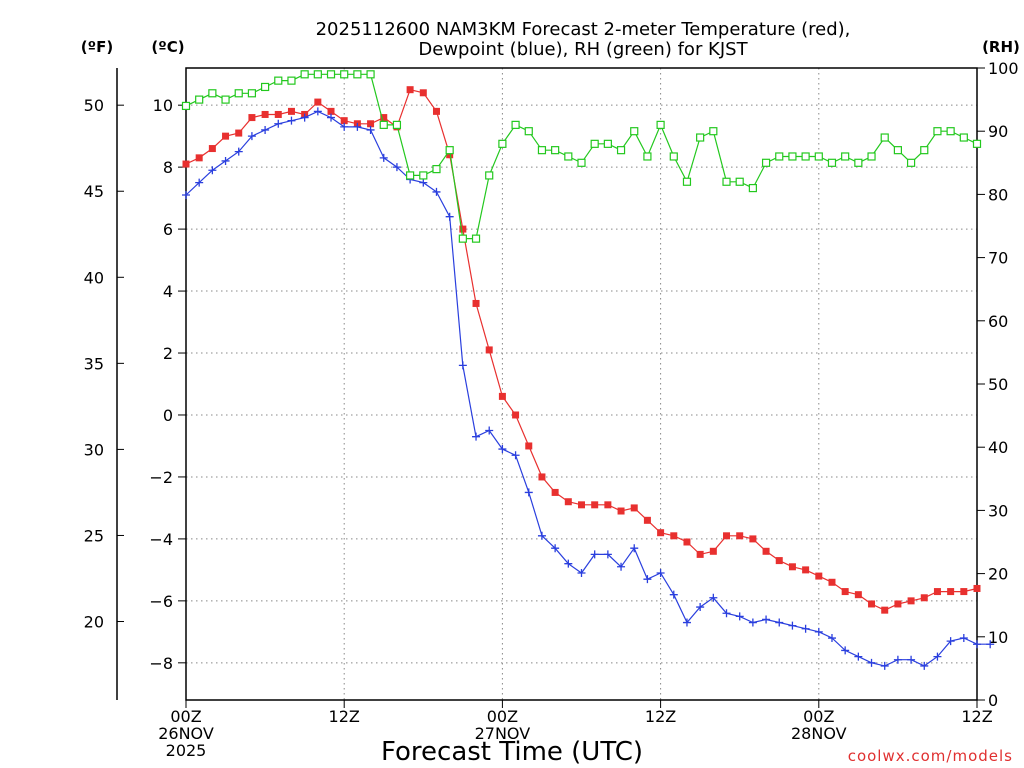  I want to click on rh-tick-label: 80, so click(998, 194).